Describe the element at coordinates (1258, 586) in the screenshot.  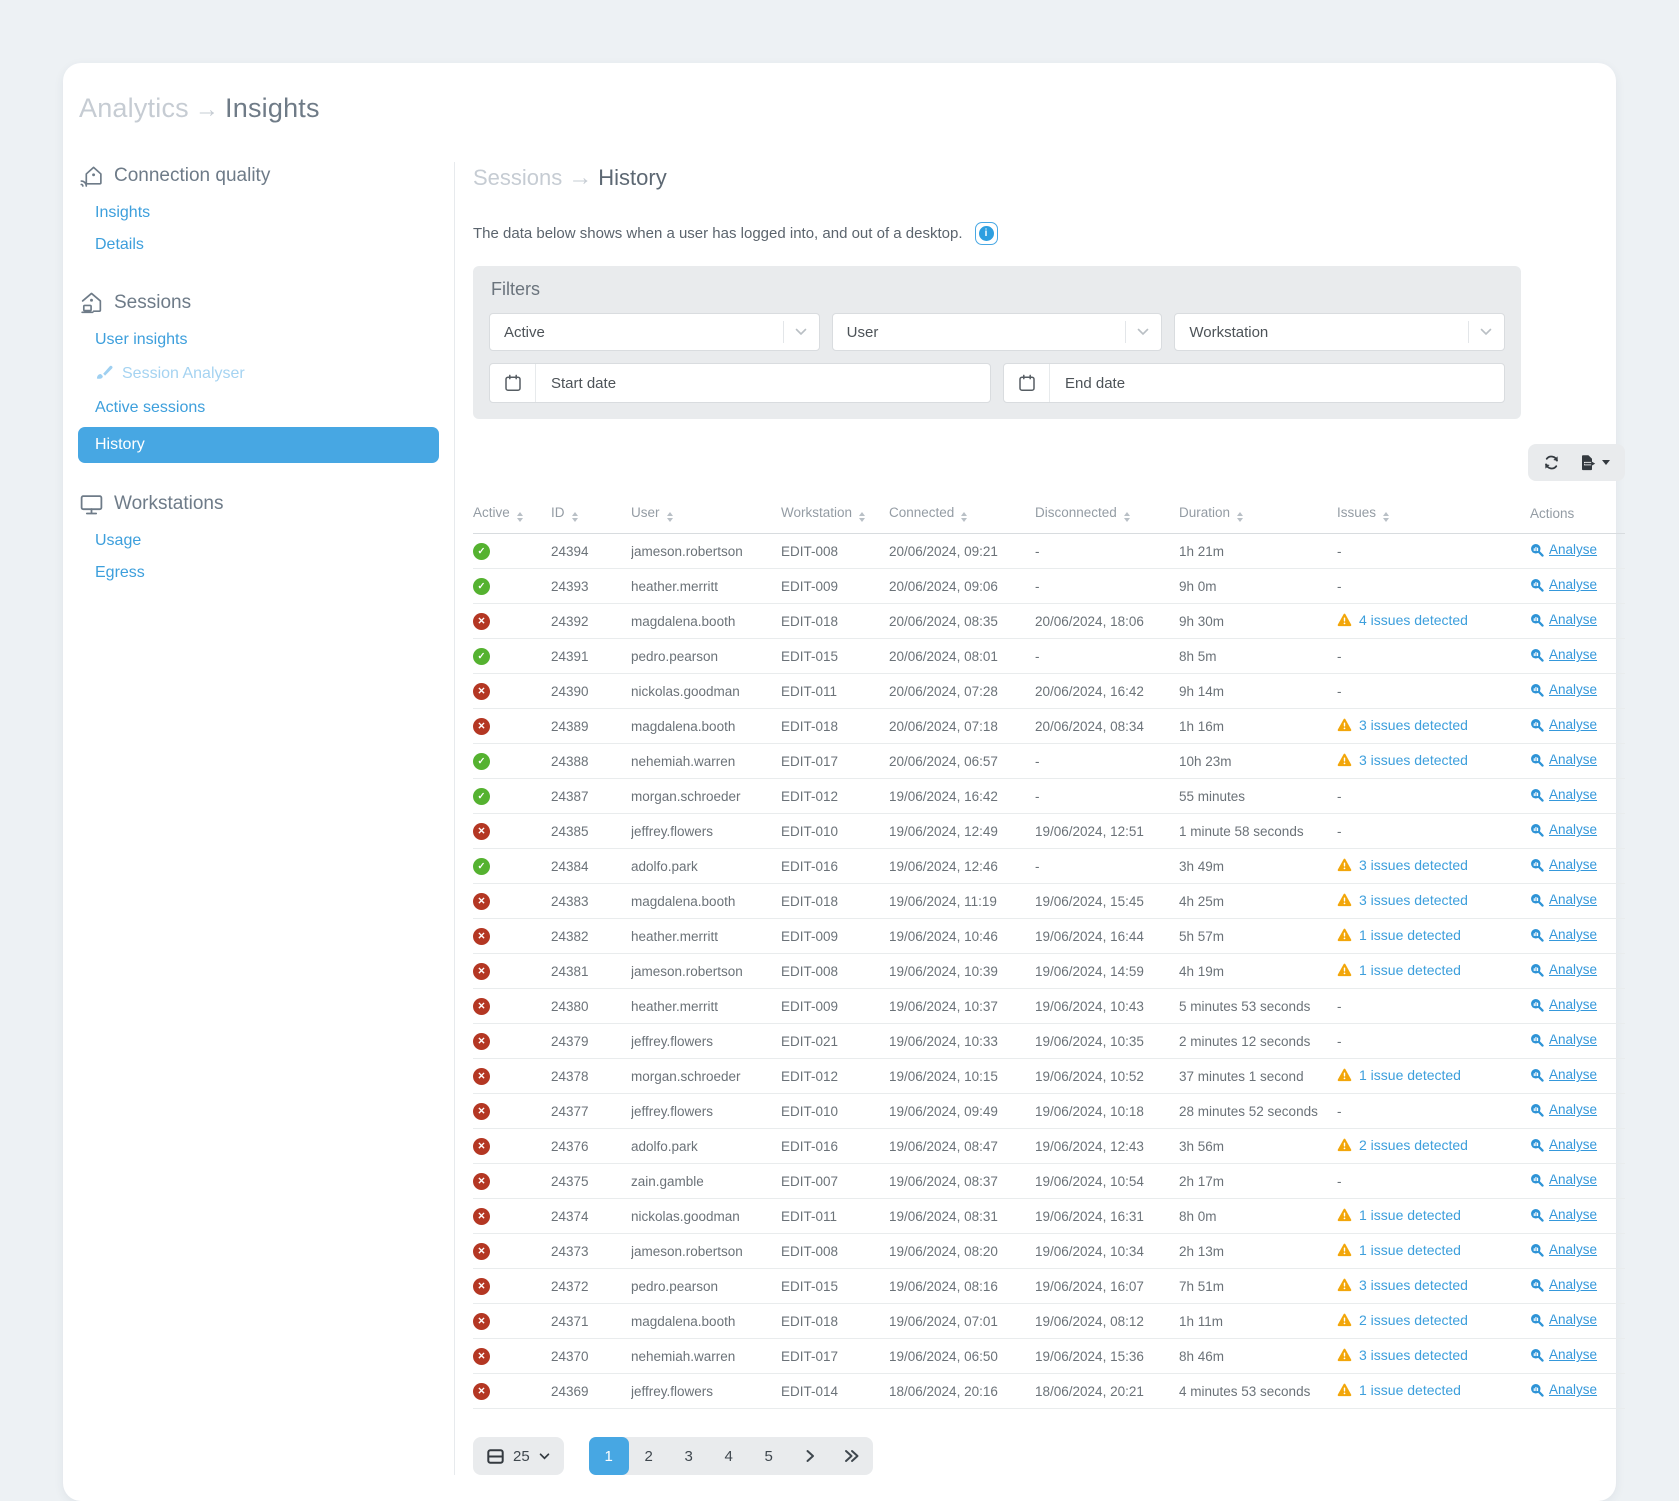
I see `cell-duration: 9h 0m` at that location.